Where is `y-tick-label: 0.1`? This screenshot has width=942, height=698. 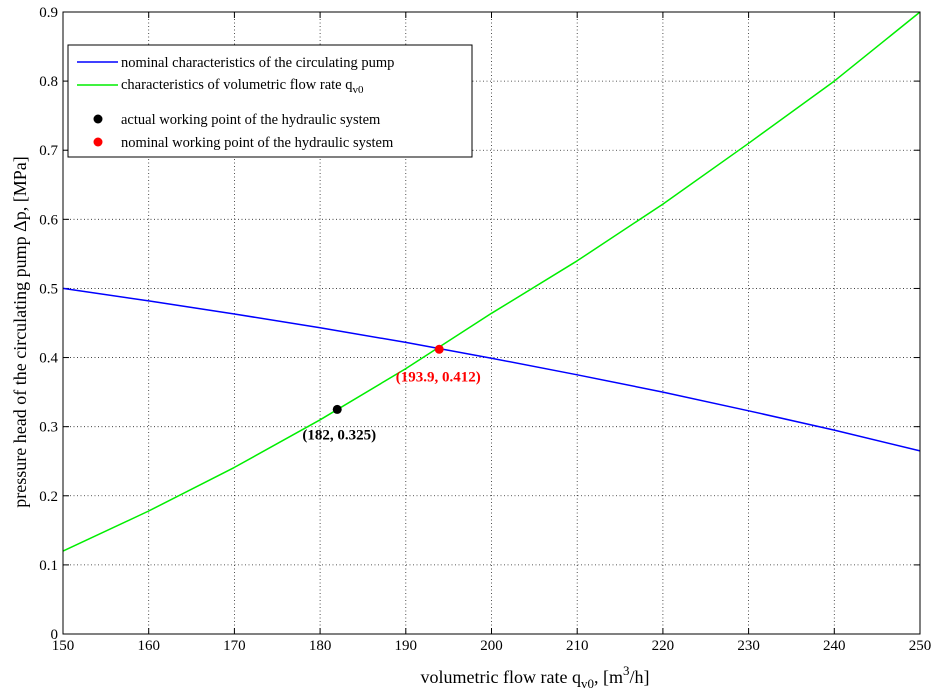
y-tick-label: 0.1 is located at coordinates (48, 566).